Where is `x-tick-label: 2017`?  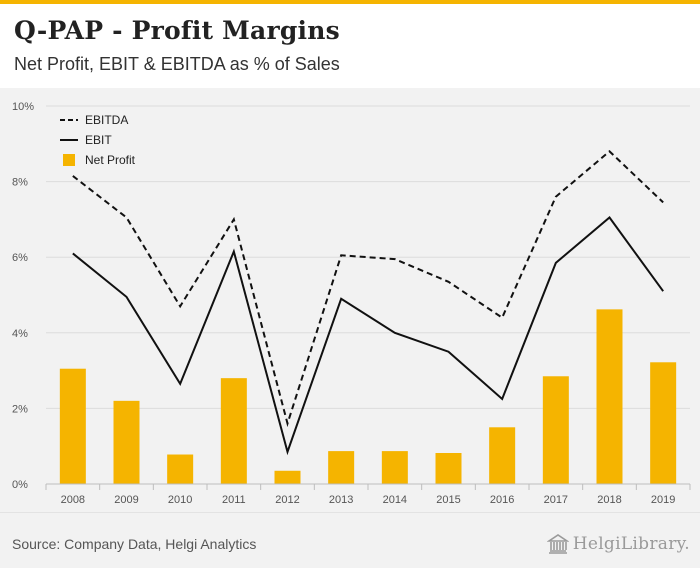
x-tick-label: 2017 is located at coordinates (556, 500).